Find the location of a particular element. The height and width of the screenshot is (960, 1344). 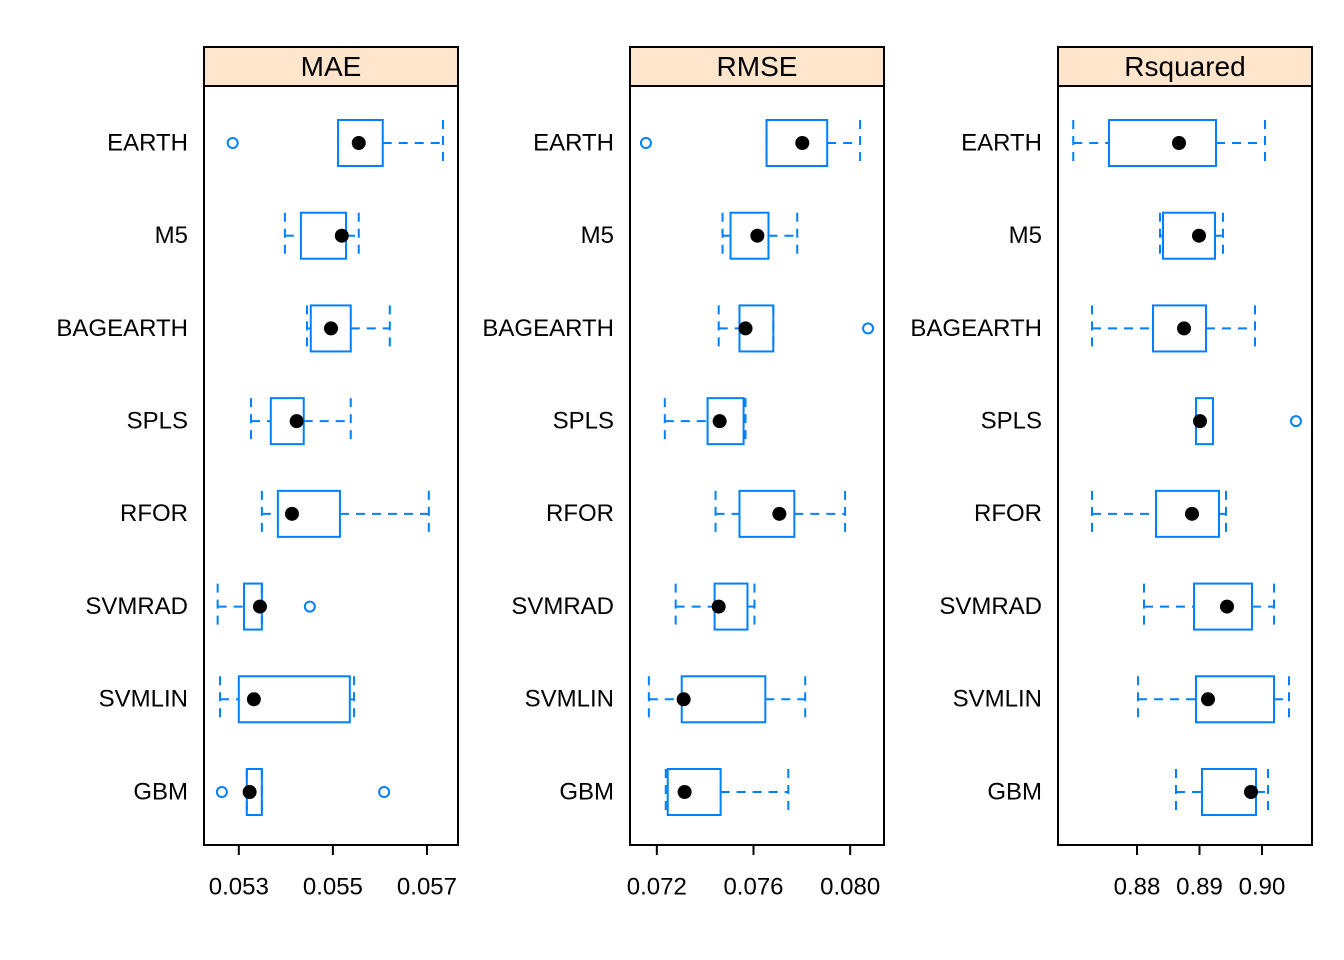

panel-title: MAE is located at coordinates (331, 66).